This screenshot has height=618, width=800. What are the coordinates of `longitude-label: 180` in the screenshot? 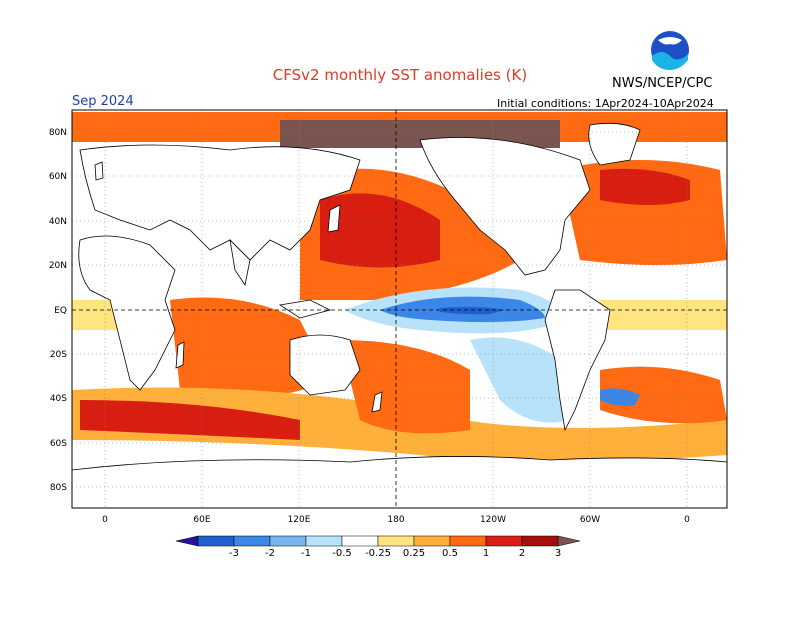 It's located at (395, 520).